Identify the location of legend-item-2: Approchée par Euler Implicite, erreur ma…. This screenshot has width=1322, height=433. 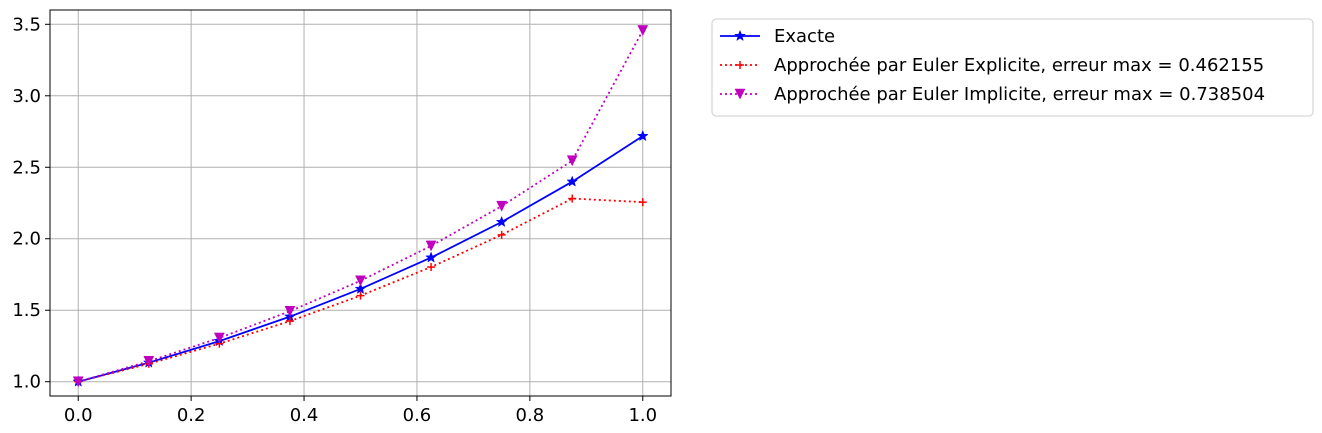
(992, 94).